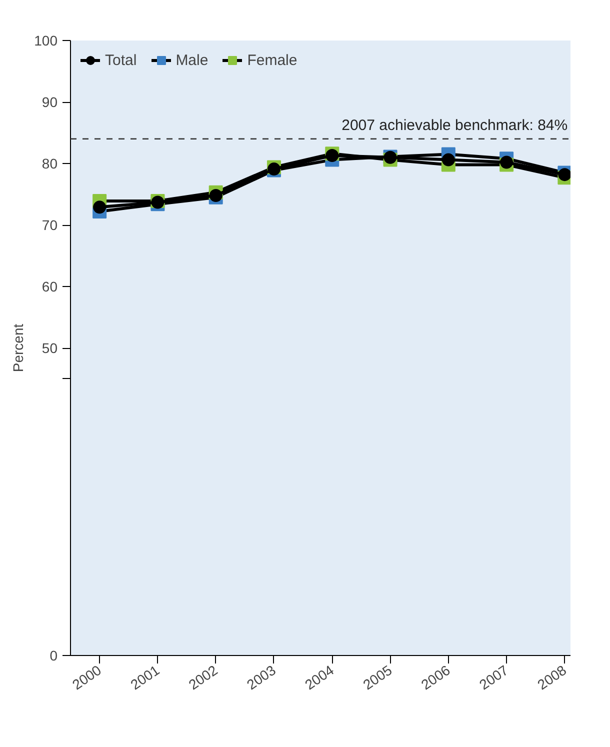  I want to click on y-tick-label: 60, so click(50, 286).